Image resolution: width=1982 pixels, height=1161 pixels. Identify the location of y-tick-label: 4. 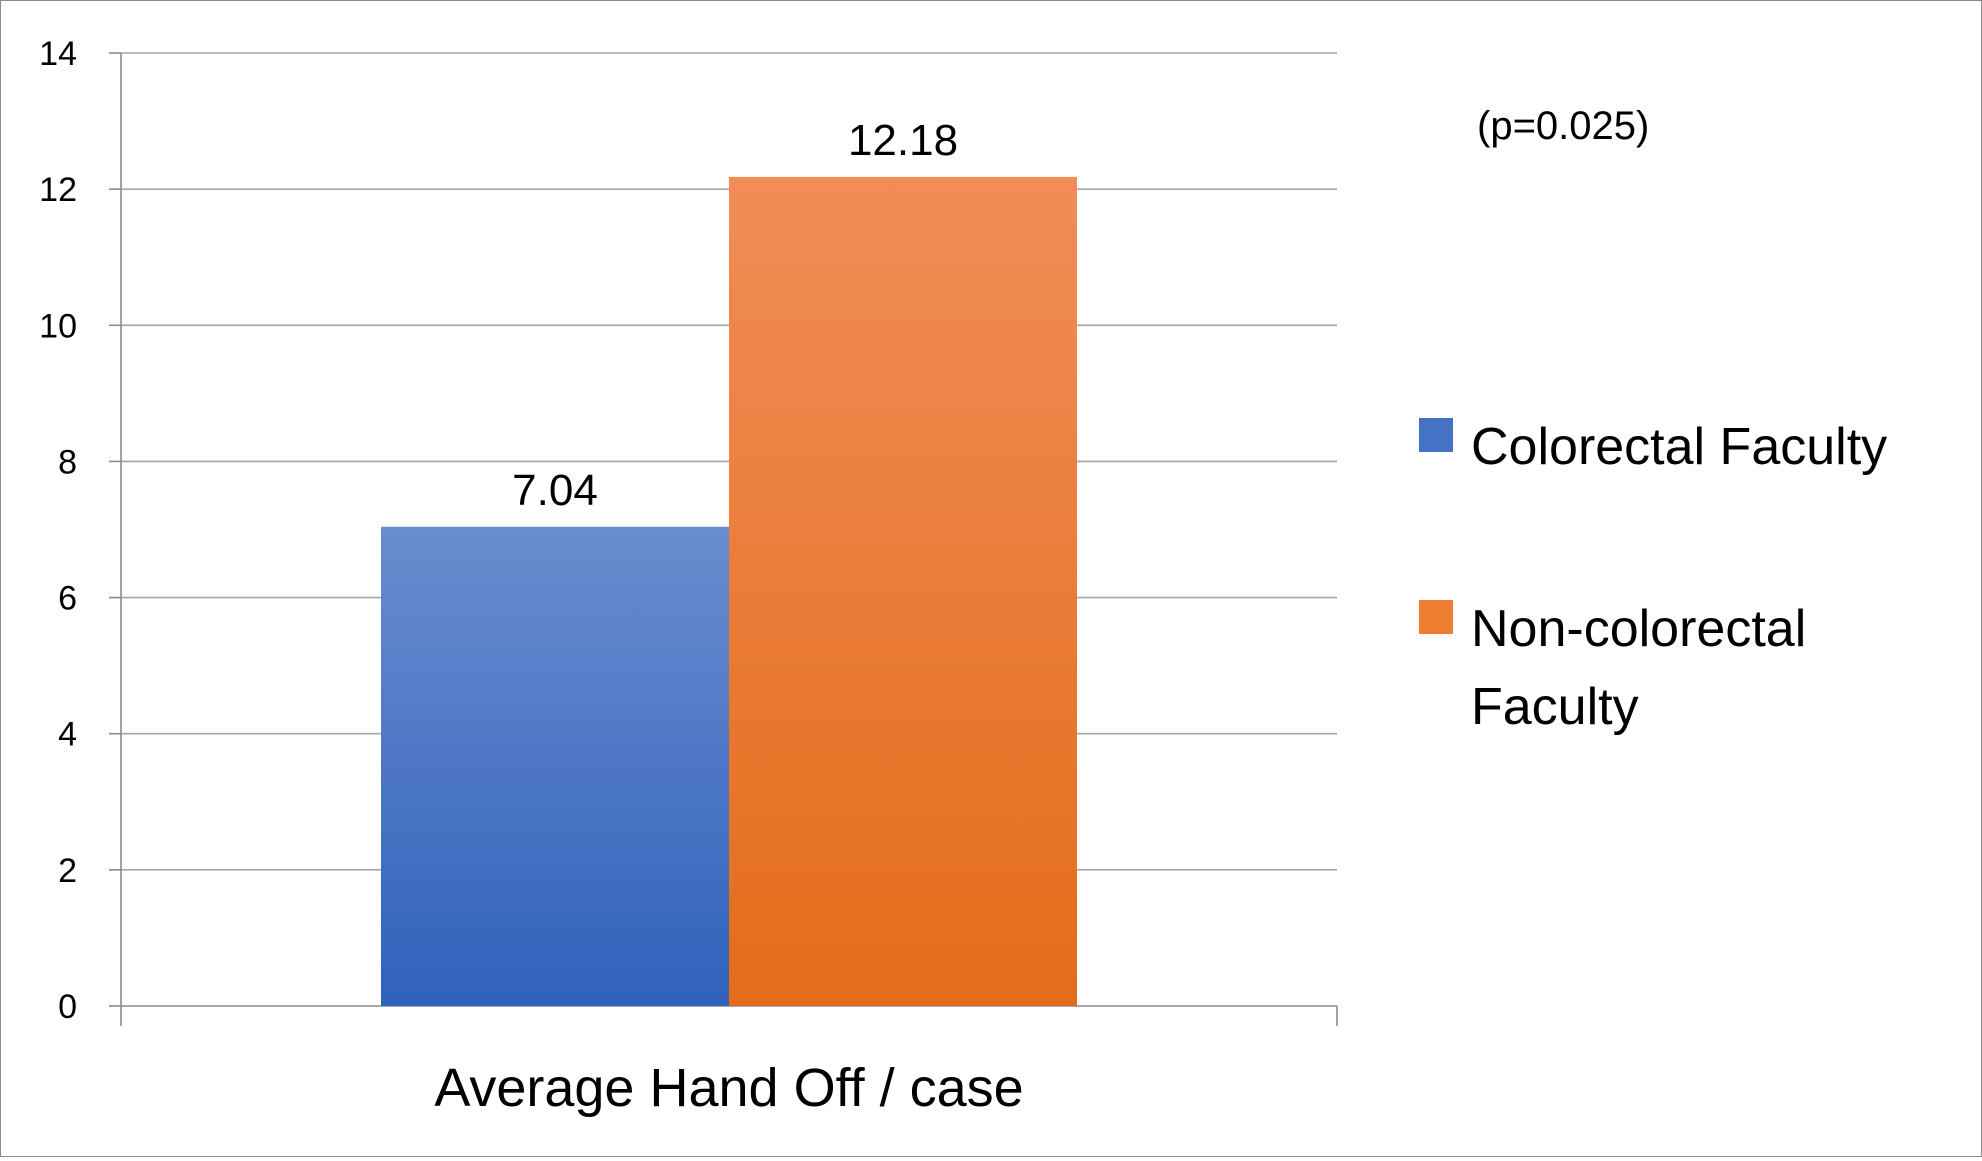
(67, 735).